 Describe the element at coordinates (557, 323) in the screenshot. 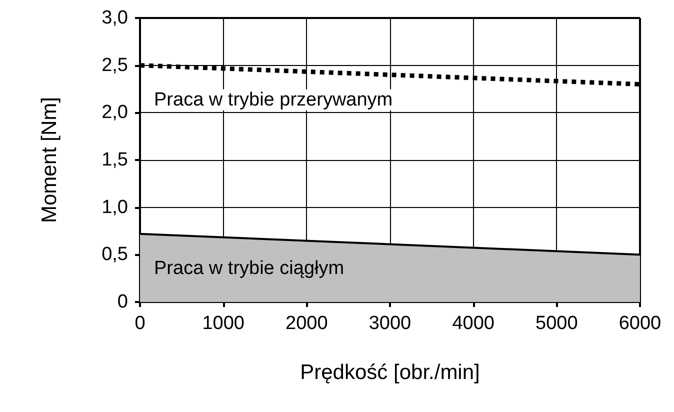

I see `x-tick-label: 5000` at that location.